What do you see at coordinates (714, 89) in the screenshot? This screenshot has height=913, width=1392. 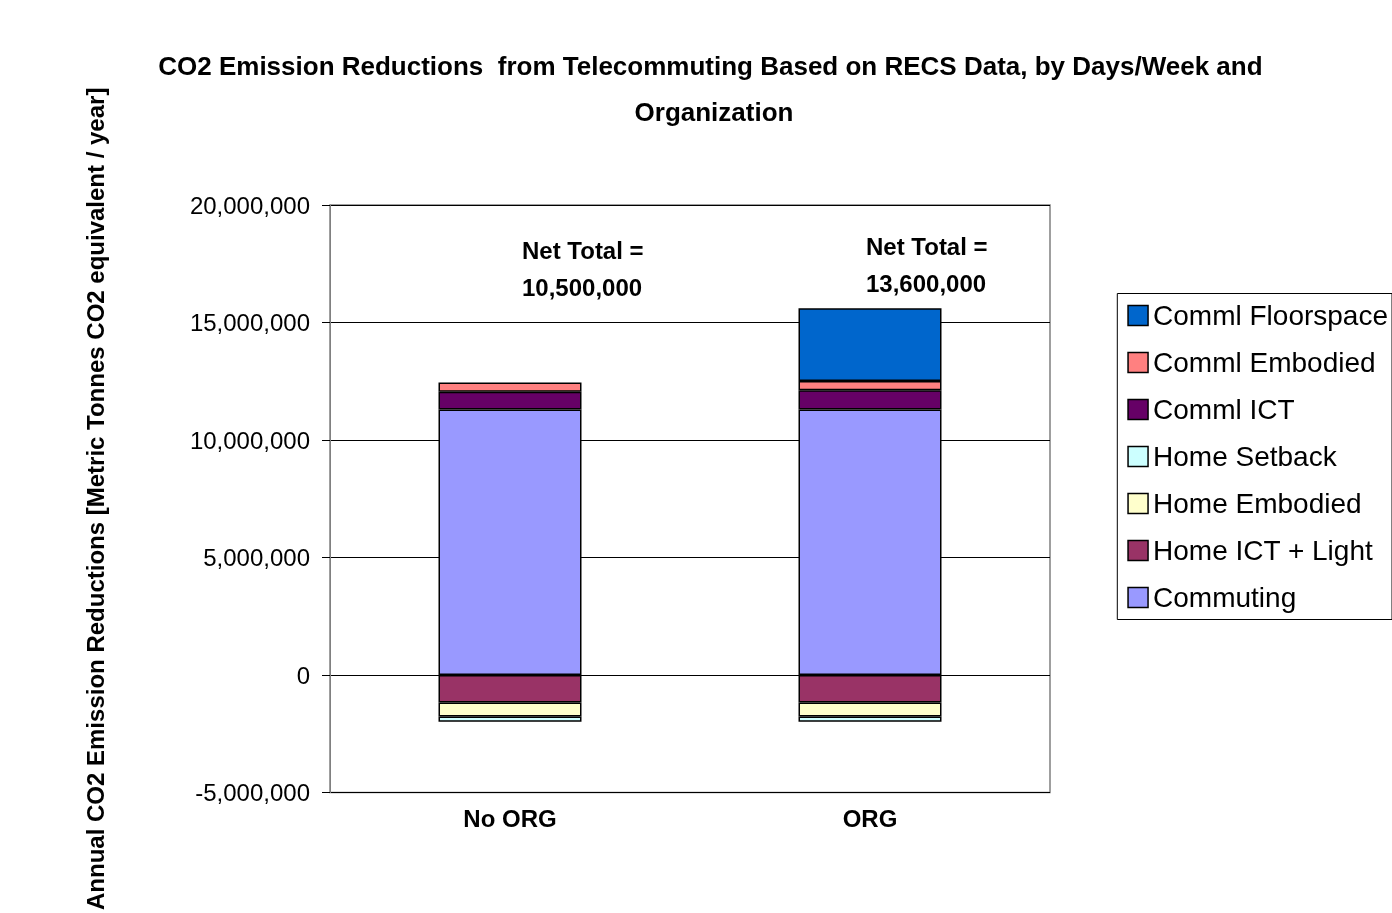 I see `chart-title: CO2 Emission Reductions from Telecommuting Based on RECS Data, by Days/Week and Organization` at bounding box center [714, 89].